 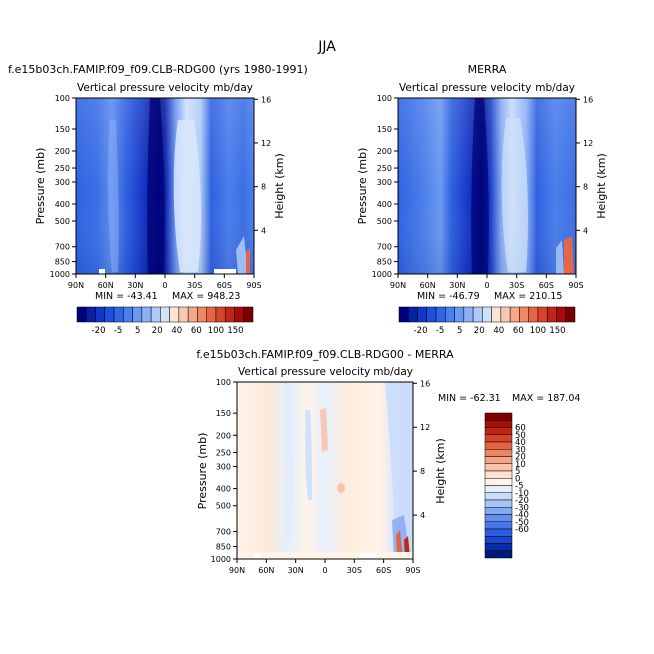 I want to click on max-label: MAX = 210.15, so click(x=528, y=296).